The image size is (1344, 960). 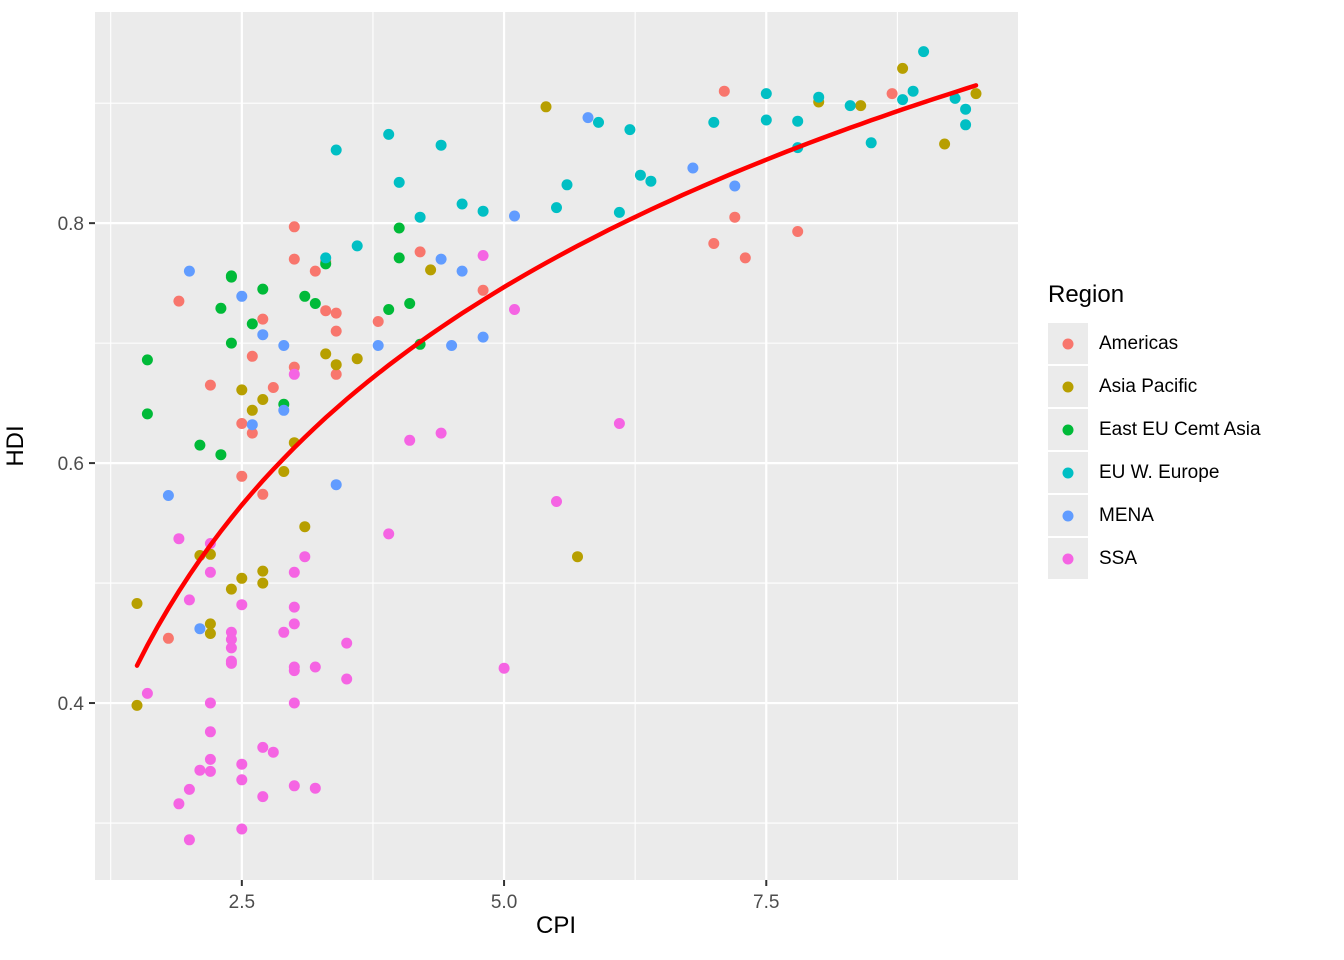 What do you see at coordinates (1126, 515) in the screenshot?
I see `legend-item-label: MENA` at bounding box center [1126, 515].